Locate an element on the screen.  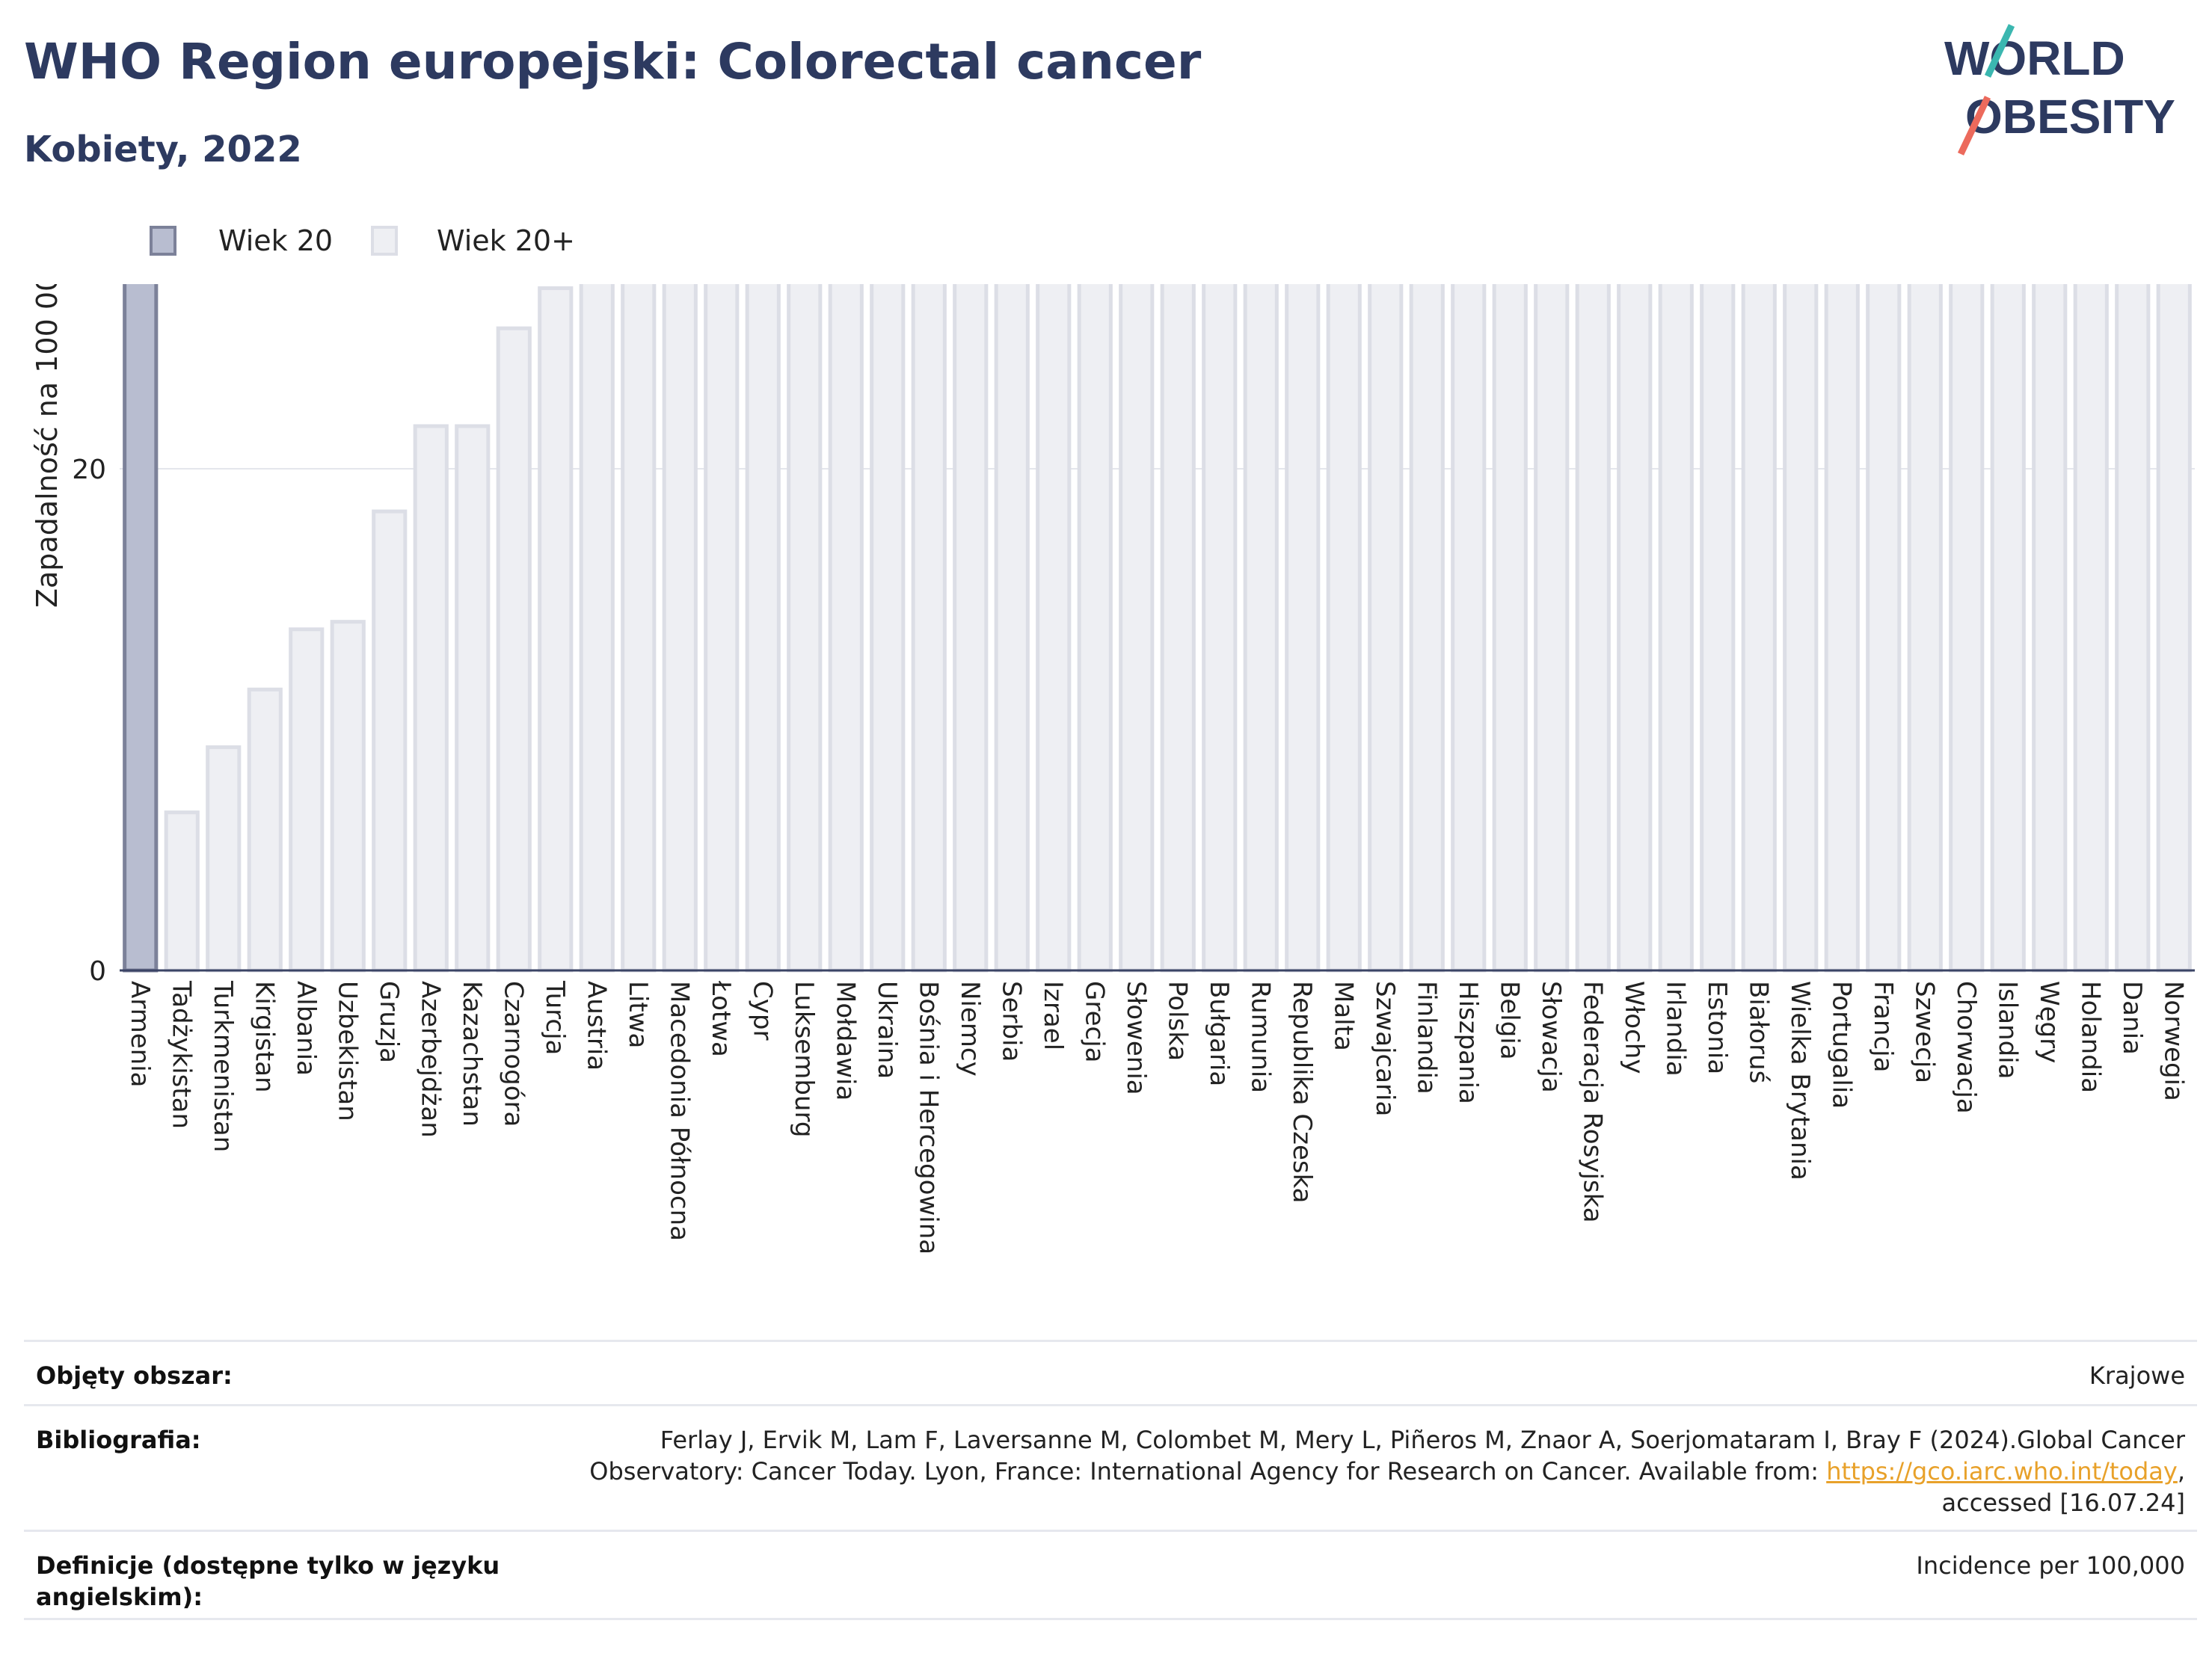
x-tick-label-30: Szwajcaria is located at coordinates (1385, 1048).